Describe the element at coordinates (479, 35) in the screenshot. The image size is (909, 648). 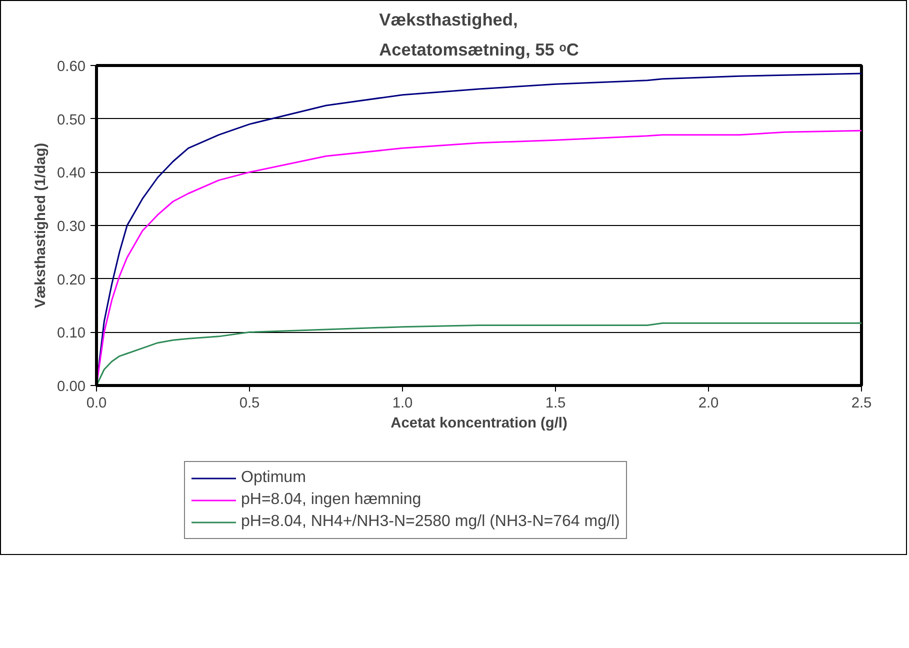
I see `chart-title: Væksthastighed, Acetatomsætning, 55 ᵒC` at that location.